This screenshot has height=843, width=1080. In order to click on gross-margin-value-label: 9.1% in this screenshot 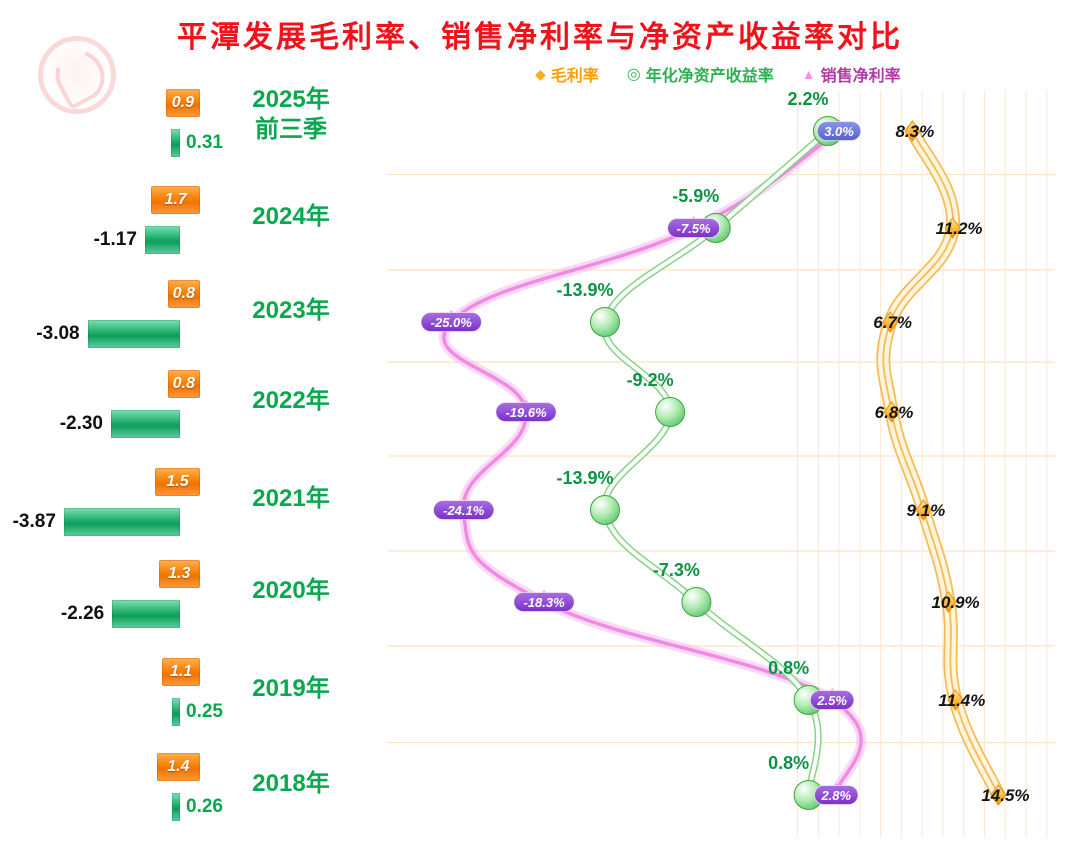, I will do `click(926, 510)`.